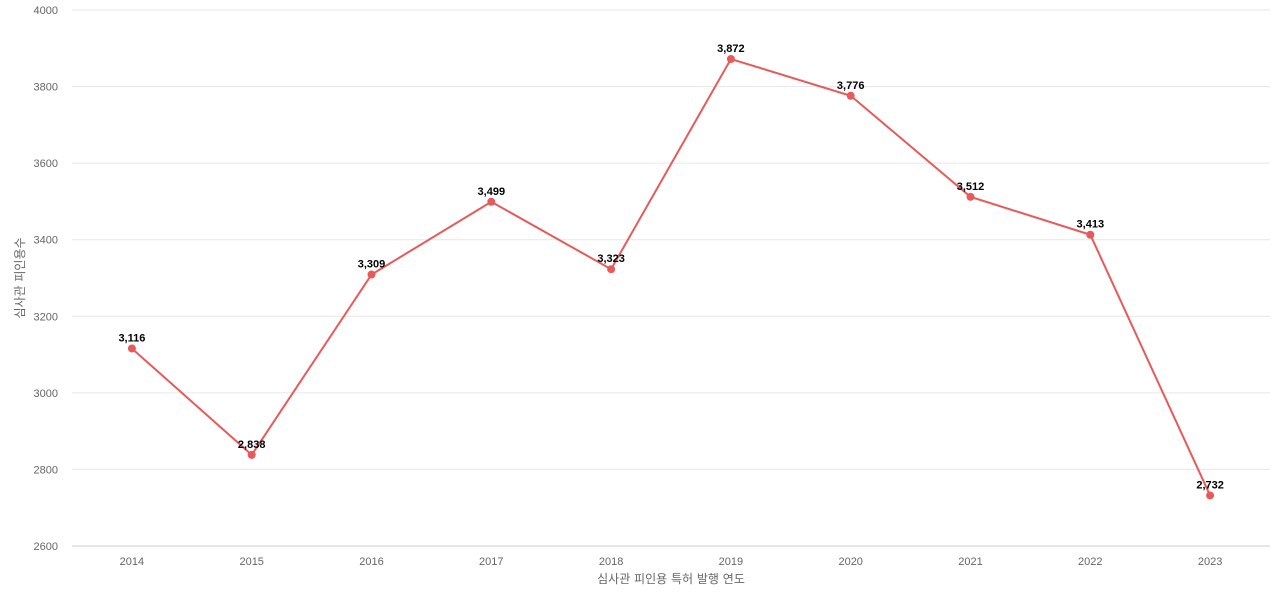 This screenshot has width=1280, height=600. I want to click on data-label: 3,309, so click(372, 265).